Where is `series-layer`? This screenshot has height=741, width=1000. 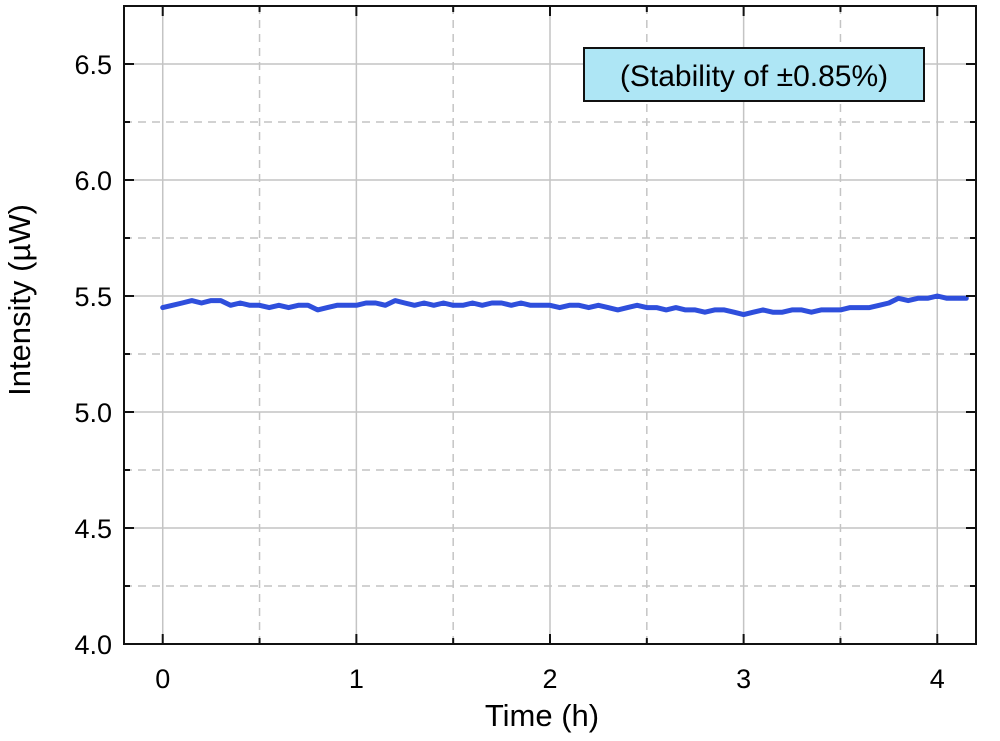 series-layer is located at coordinates (564, 305).